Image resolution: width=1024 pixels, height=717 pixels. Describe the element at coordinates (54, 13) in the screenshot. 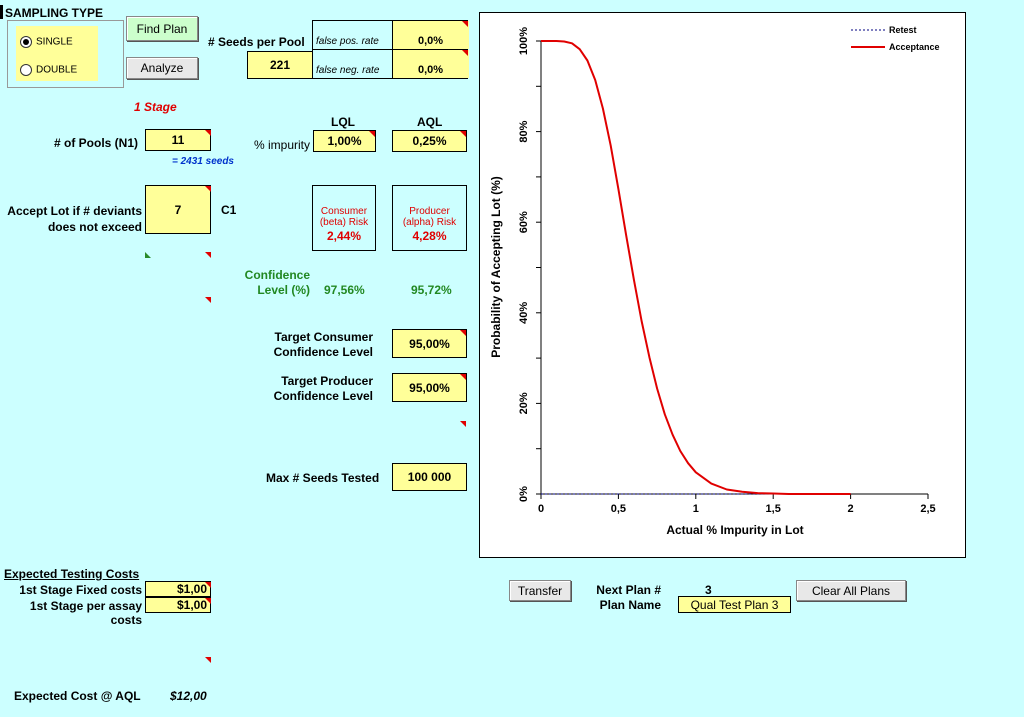

I see `sampling-type-title: SAMPLING TYPE` at that location.